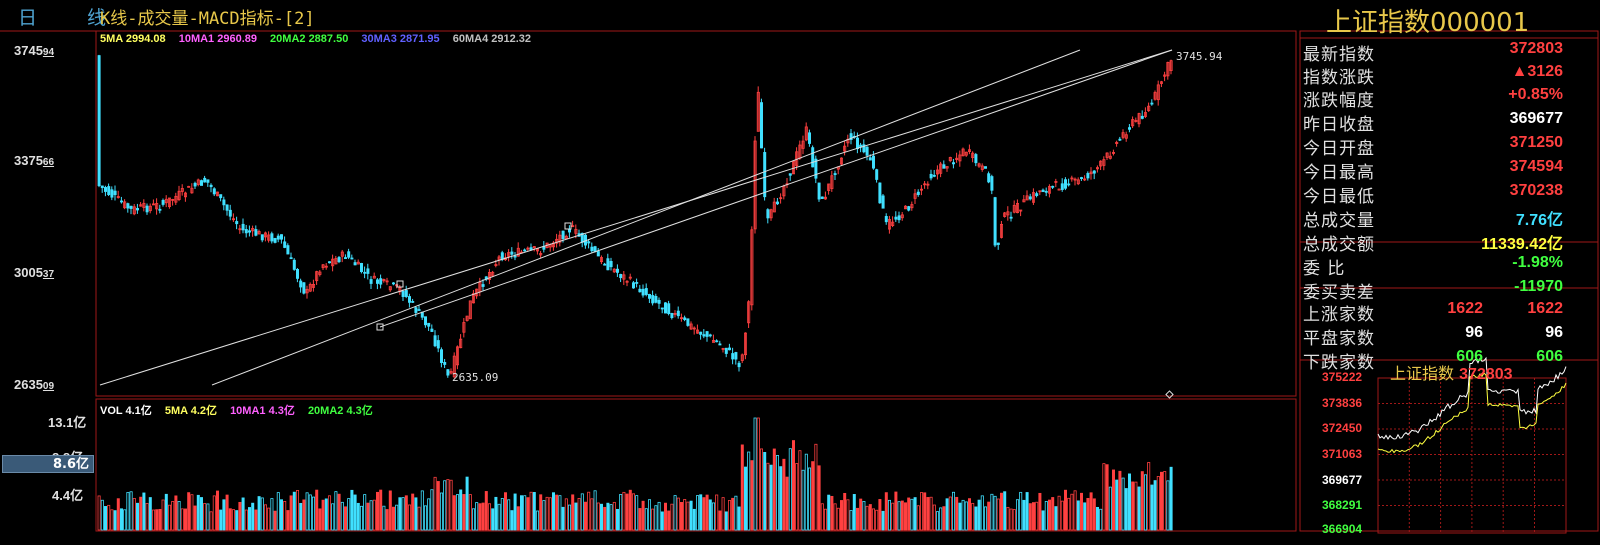 The height and width of the screenshot is (545, 1600). I want to click on quote-row-value: -11970, so click(1538, 286).